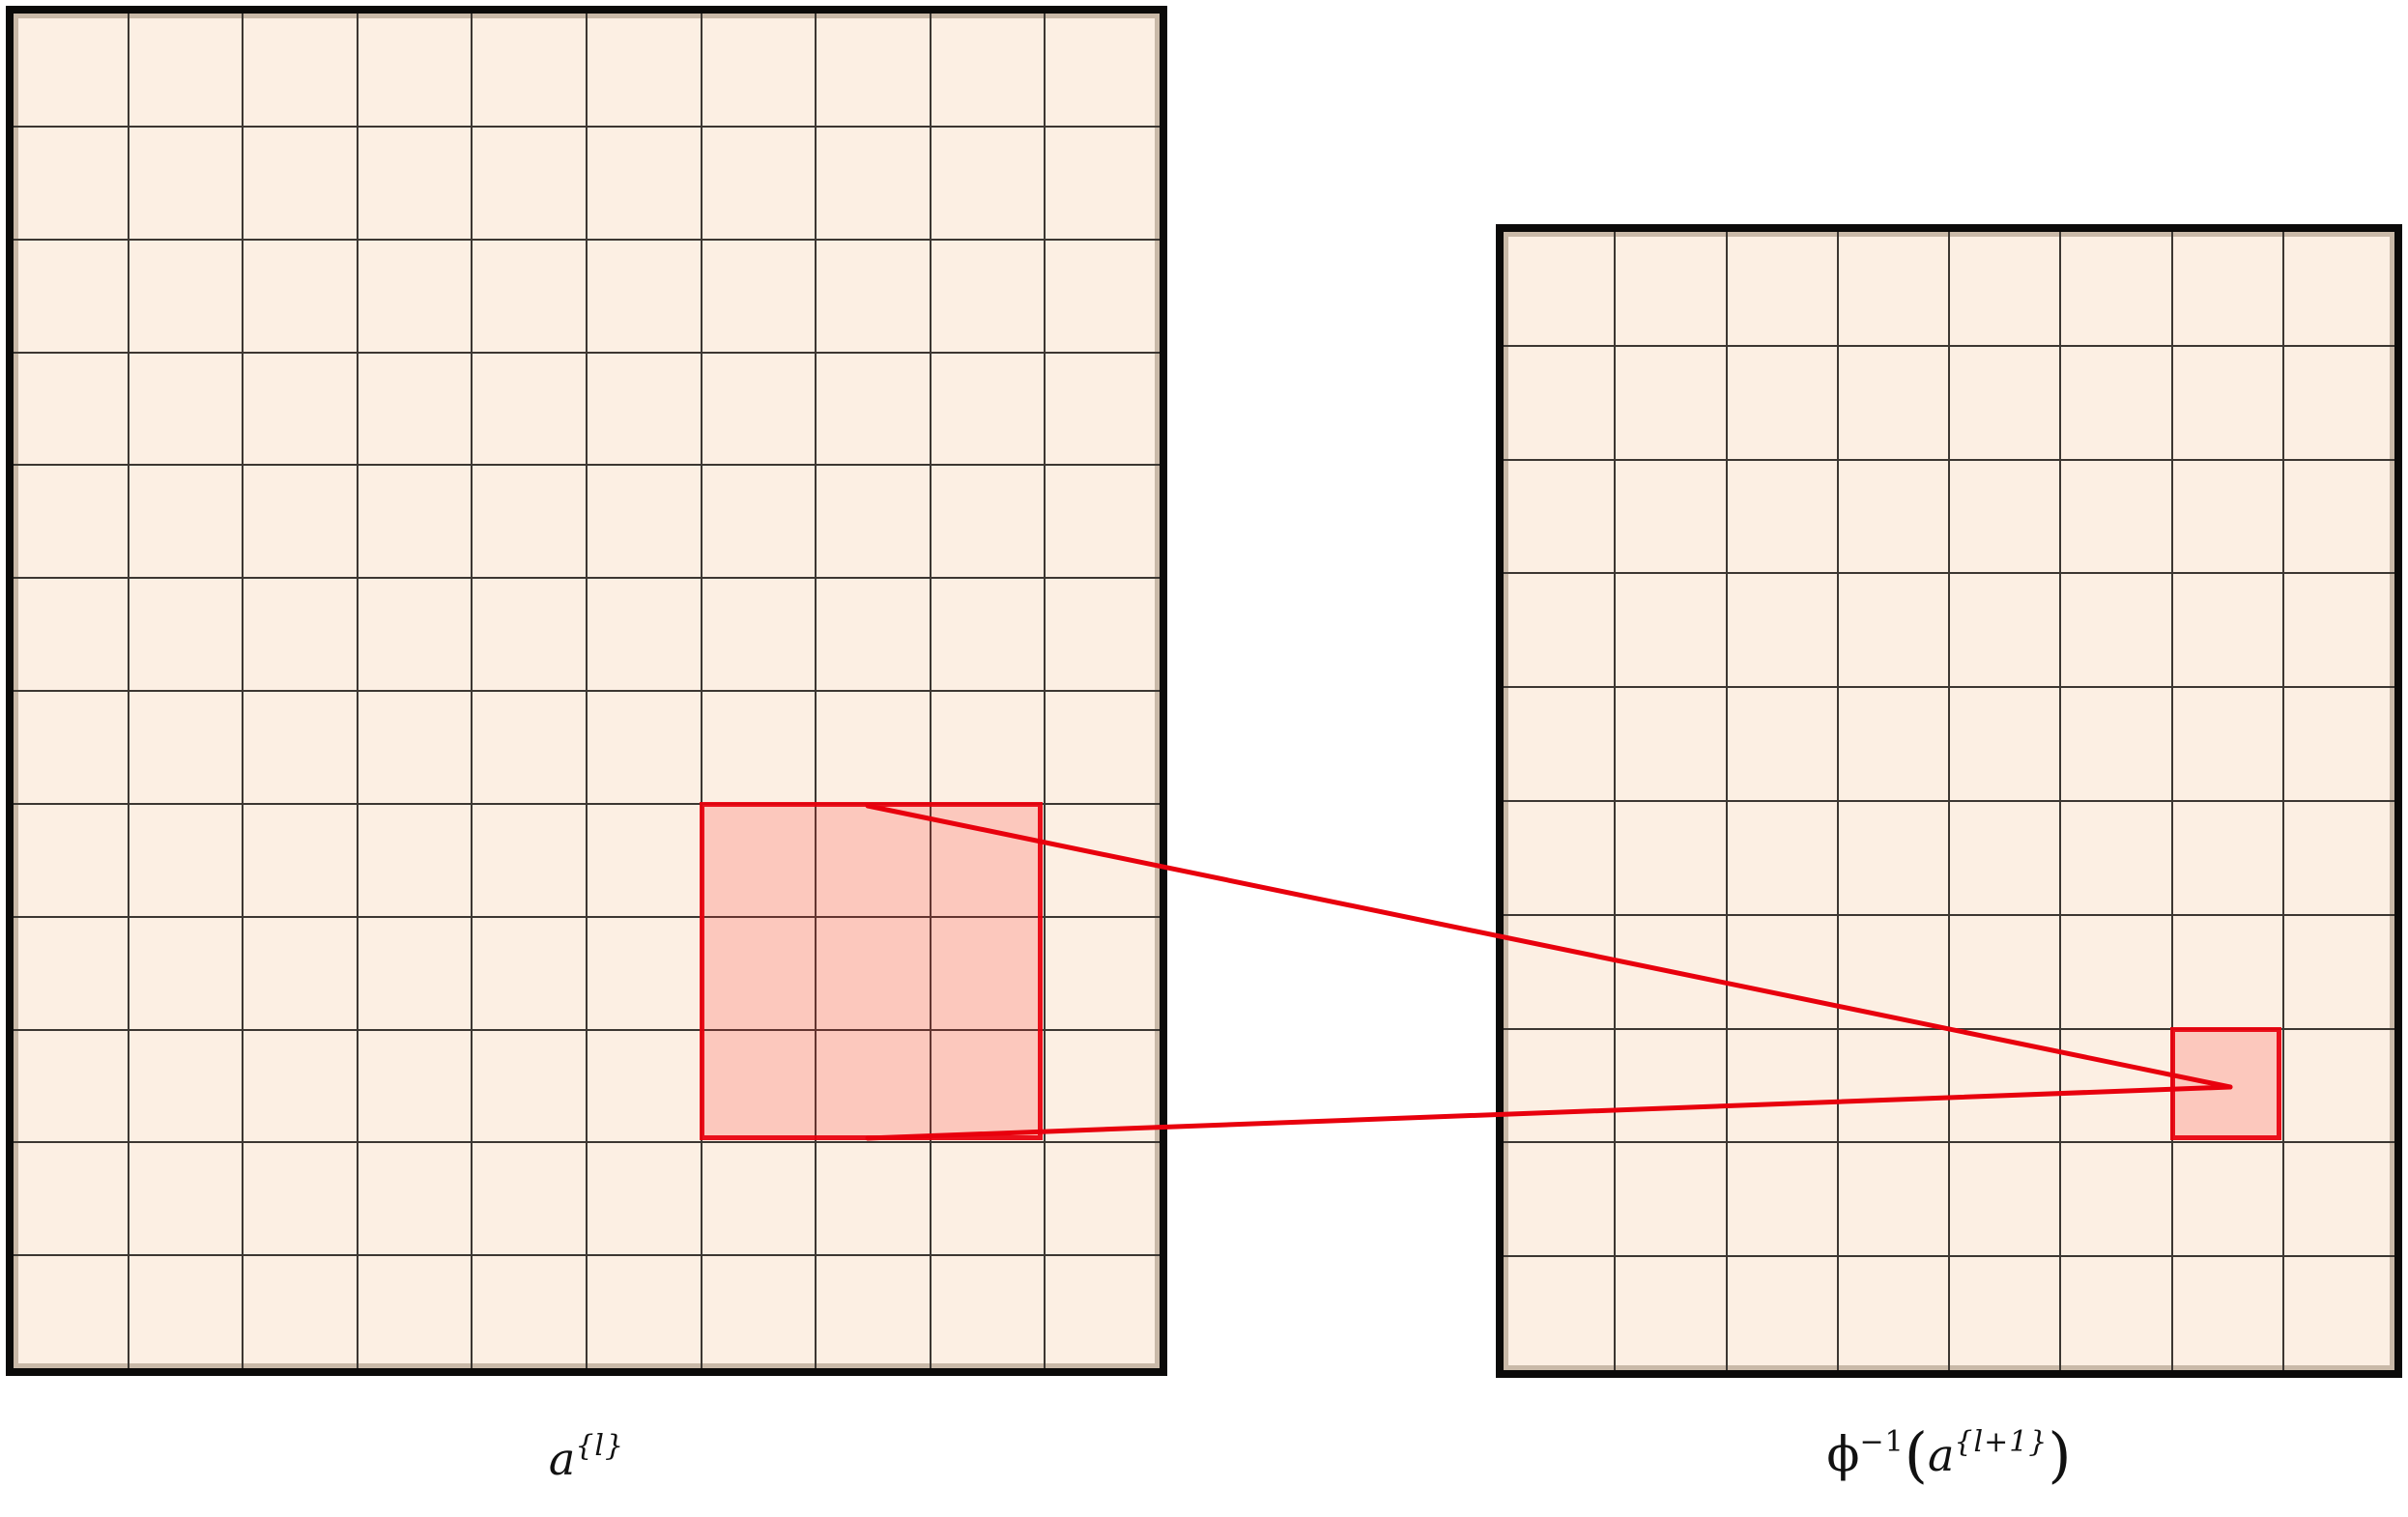 This screenshot has height=1517, width=2408. Describe the element at coordinates (562, 1459) in the screenshot. I see `left-label-base: a` at that location.